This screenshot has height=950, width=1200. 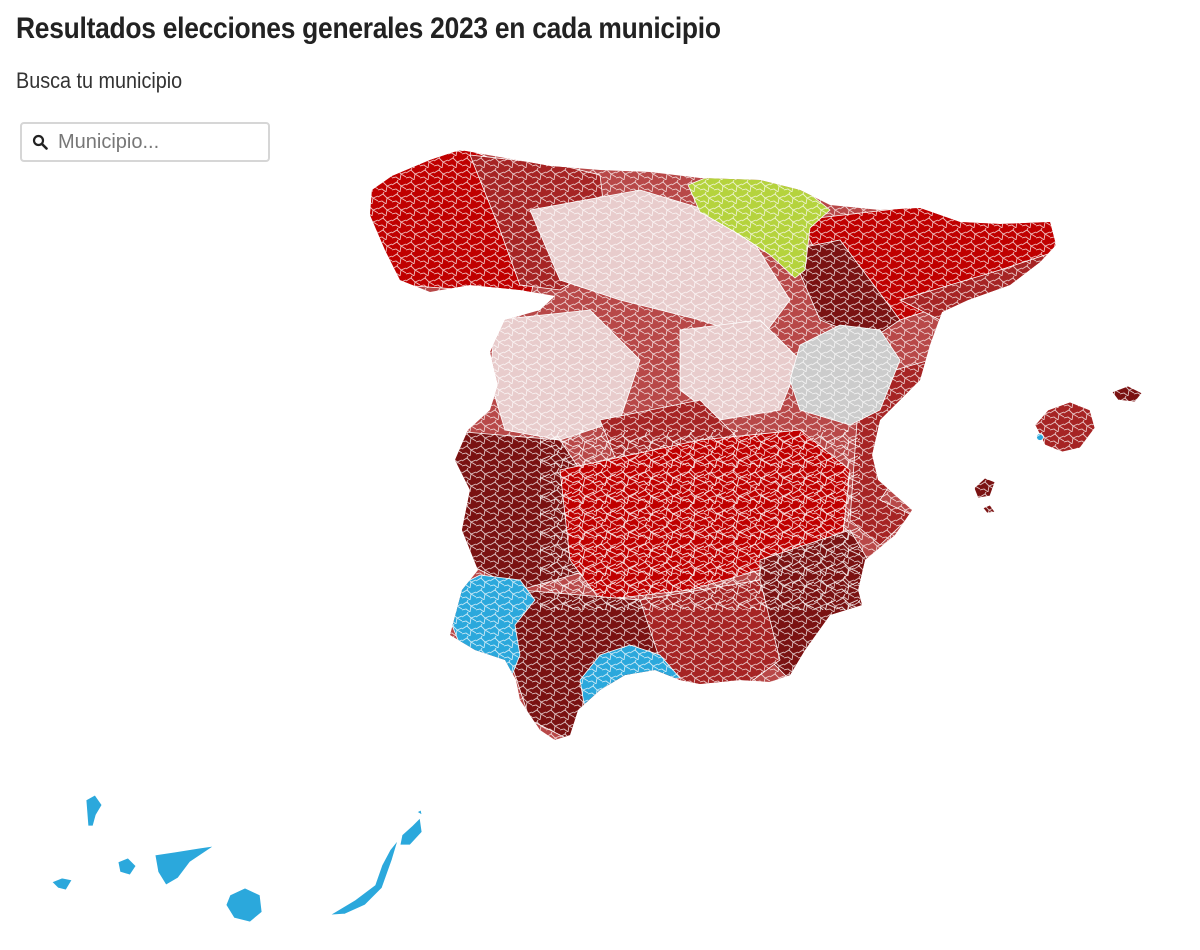 What do you see at coordinates (411, 831) in the screenshot?
I see `island-lanzarote` at bounding box center [411, 831].